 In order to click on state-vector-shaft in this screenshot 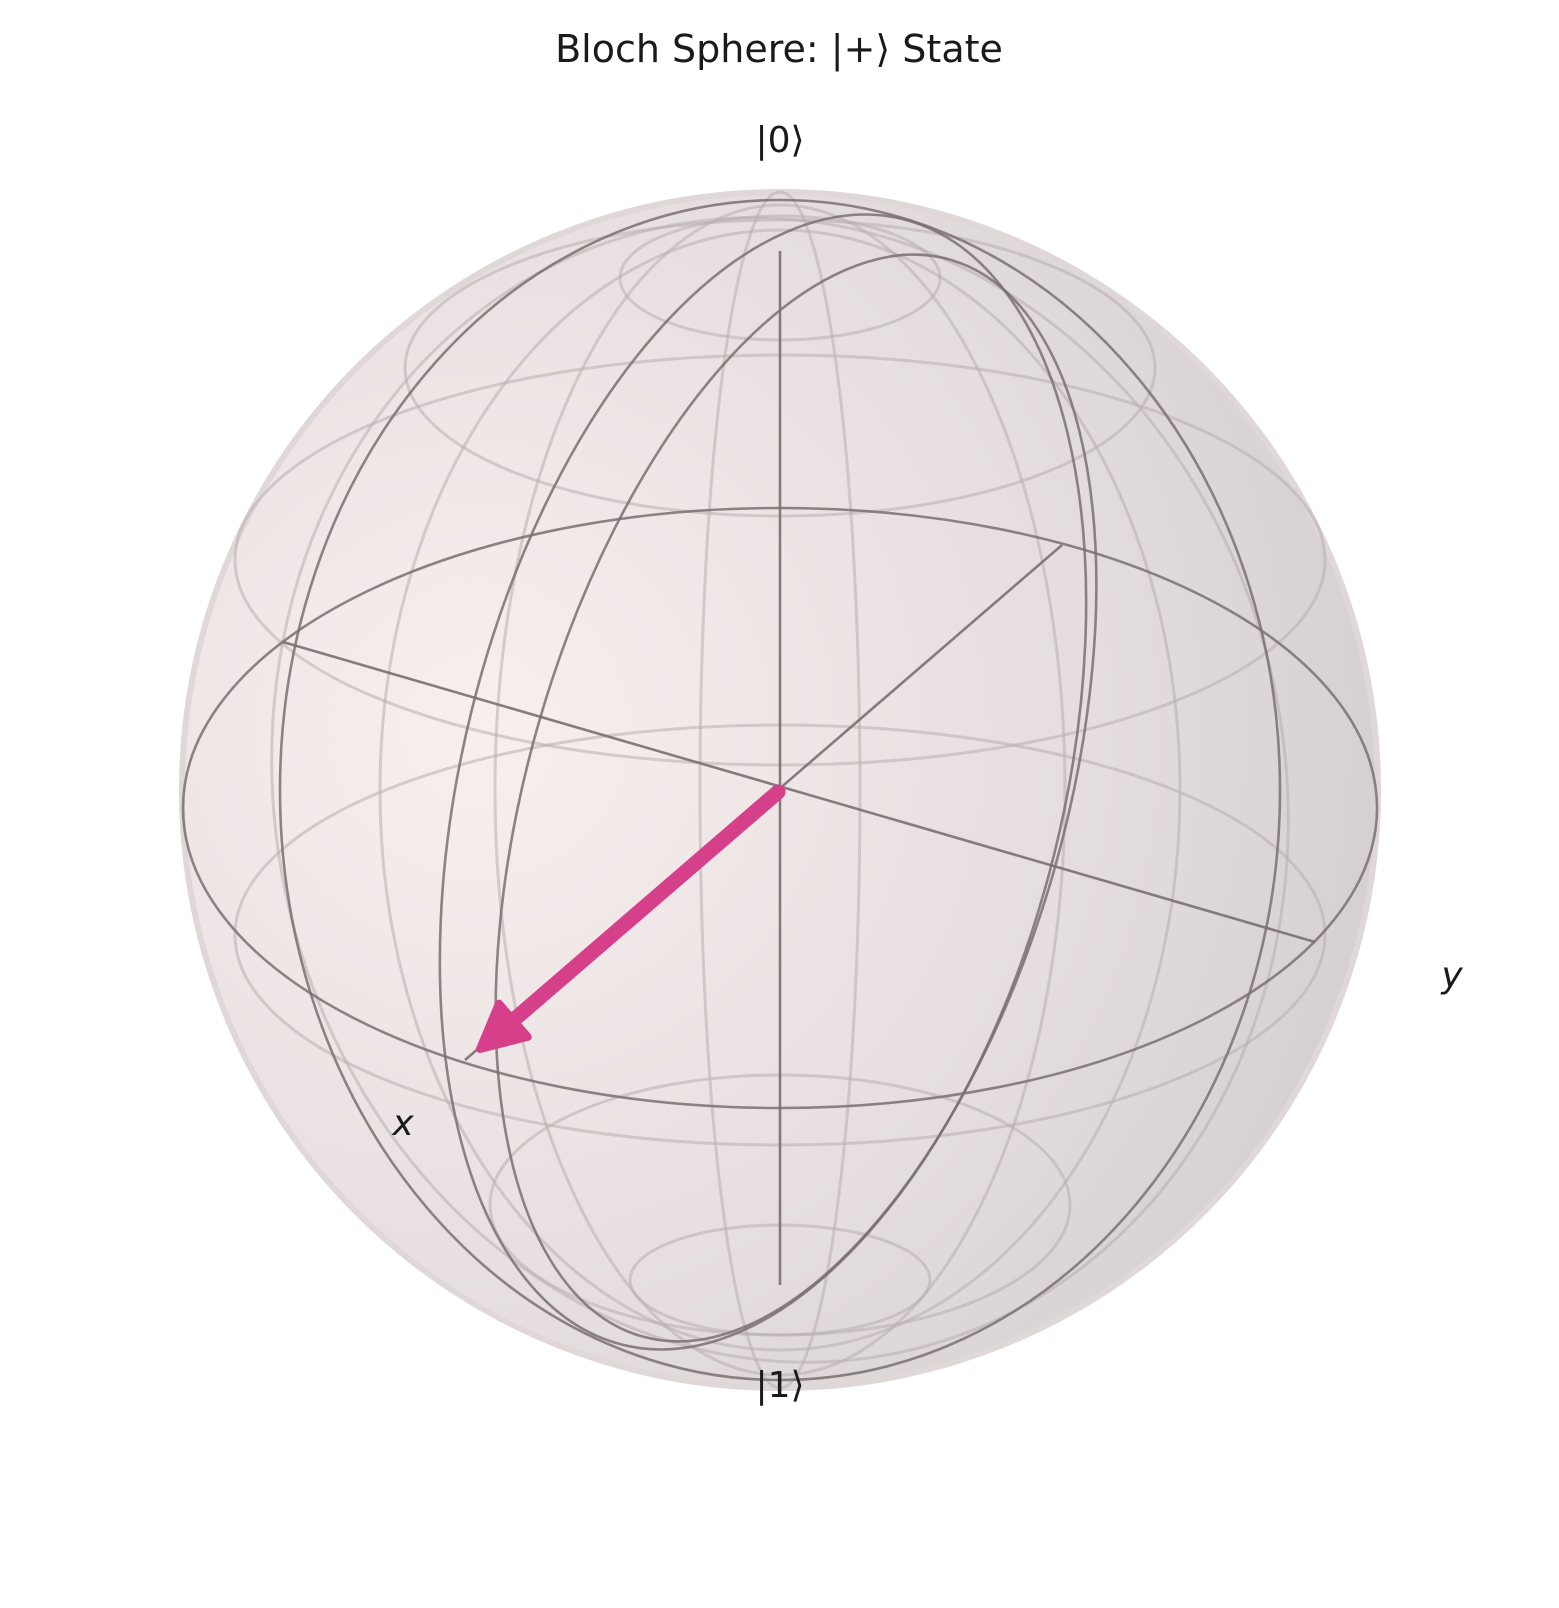, I will do `click(644, 907)`.